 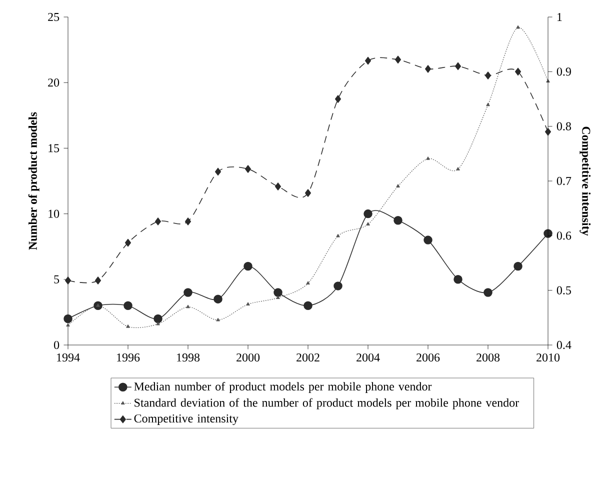 I want to click on x-tick-label: 2008, so click(x=488, y=357).